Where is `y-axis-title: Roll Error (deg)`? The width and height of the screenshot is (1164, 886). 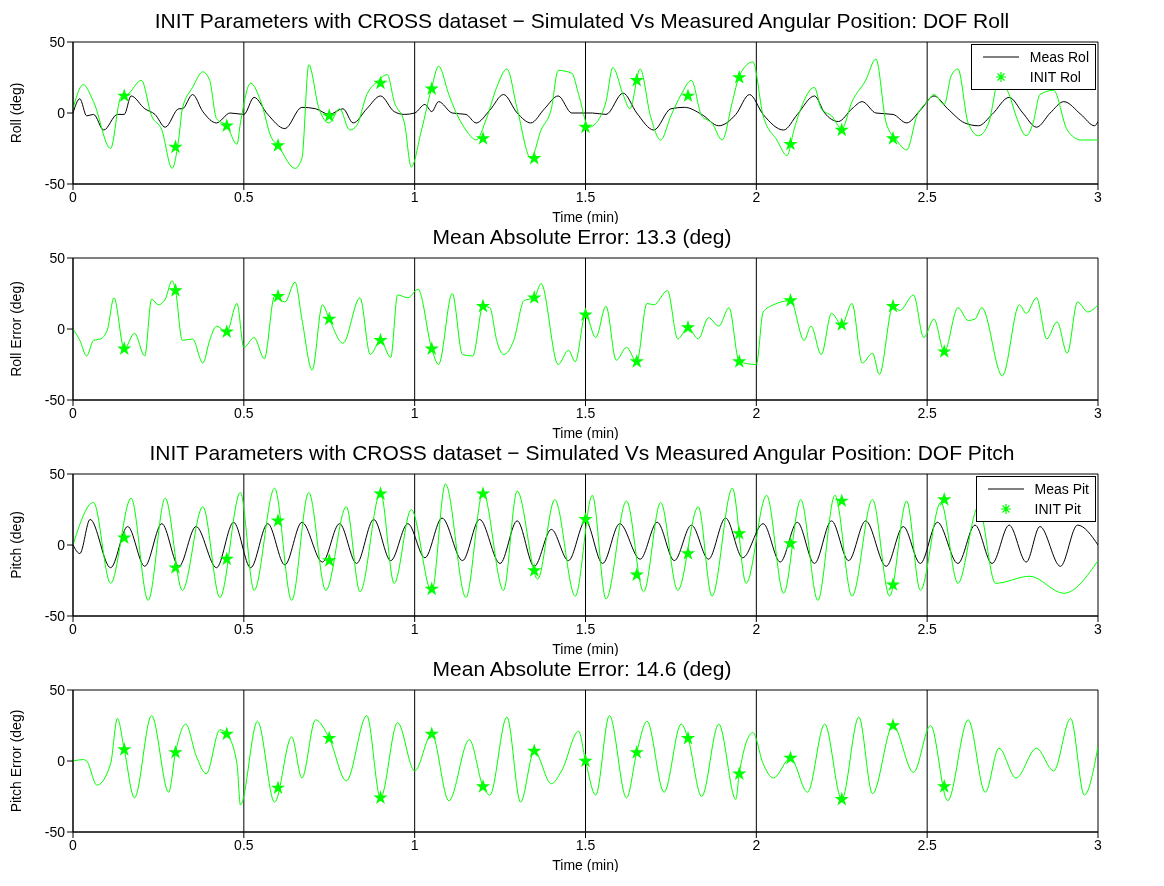 y-axis-title: Roll Error (deg) is located at coordinates (15, 329).